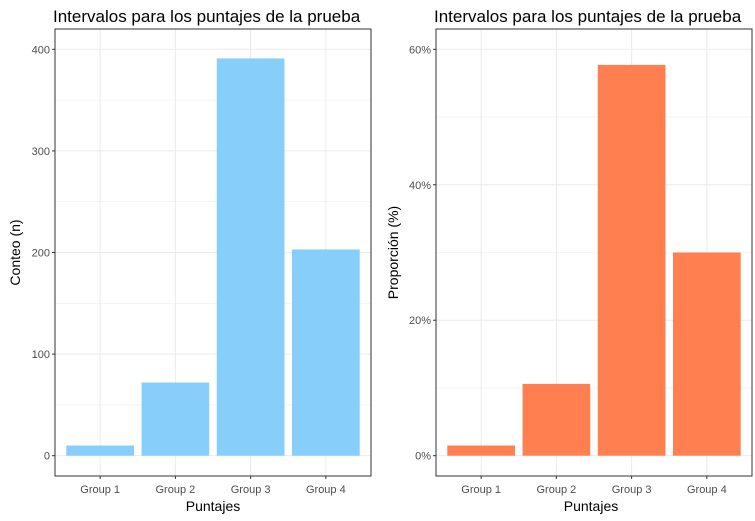 The image size is (755, 521). What do you see at coordinates (420, 50) in the screenshot?
I see `y-tick-label: 60%` at bounding box center [420, 50].